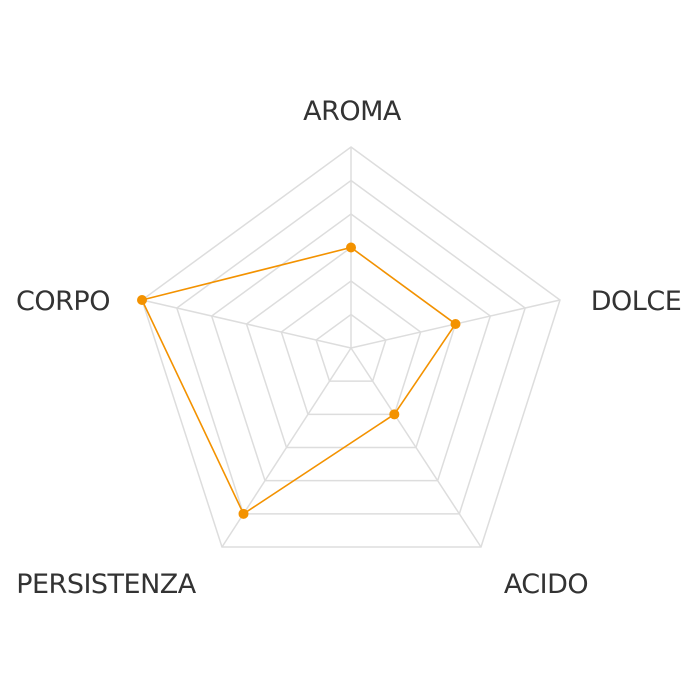 Image resolution: width=700 pixels, height=700 pixels. Describe the element at coordinates (142, 300) in the screenshot. I see `data-point-corpo` at that location.